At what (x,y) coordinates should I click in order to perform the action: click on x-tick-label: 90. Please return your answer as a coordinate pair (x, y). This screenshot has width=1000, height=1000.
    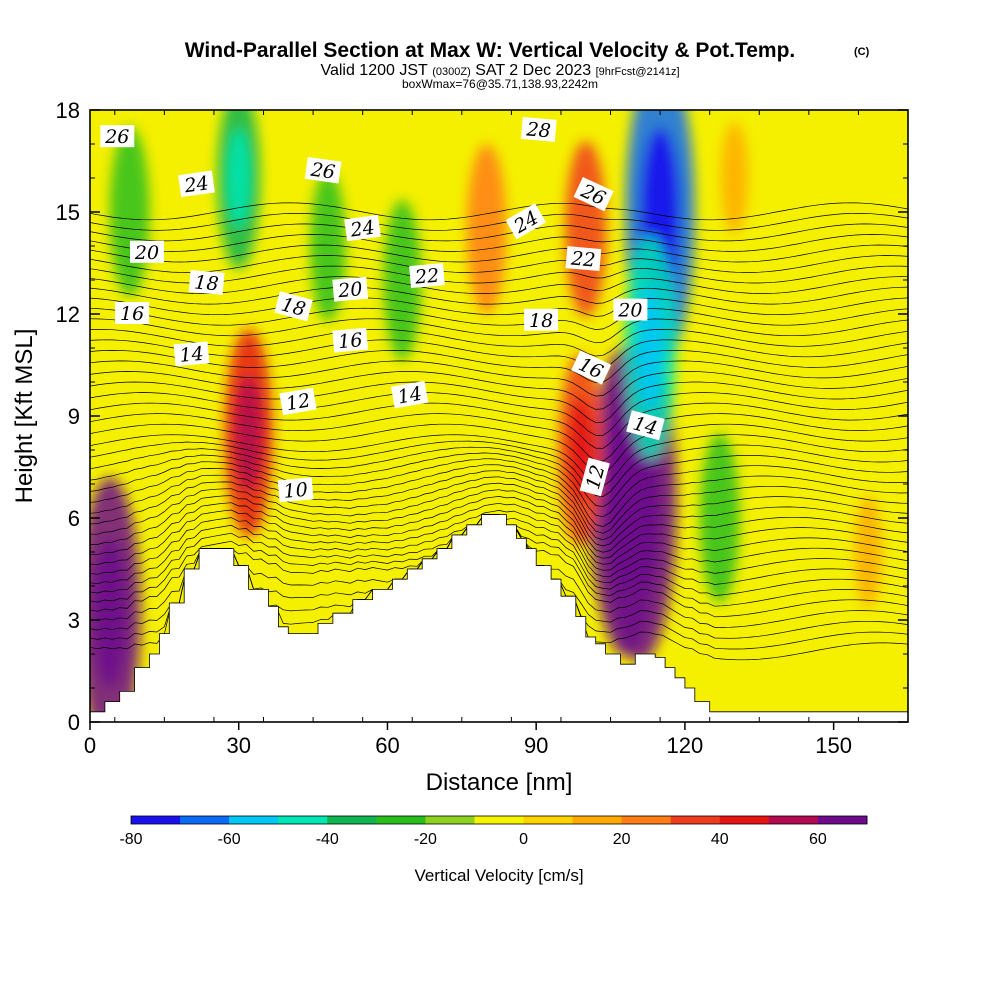
    Looking at the image, I should click on (536, 745).